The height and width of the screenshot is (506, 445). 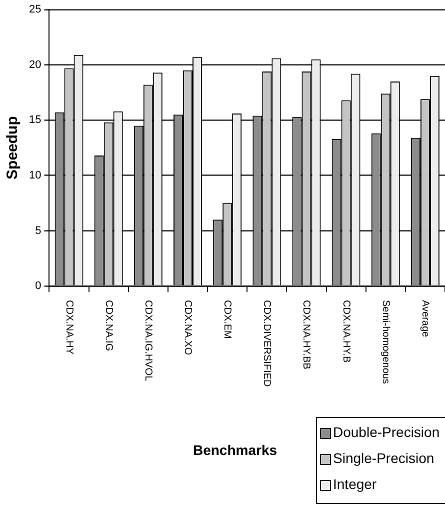 I want to click on x-tick-label: CDX.NA.XO, so click(x=188, y=328).